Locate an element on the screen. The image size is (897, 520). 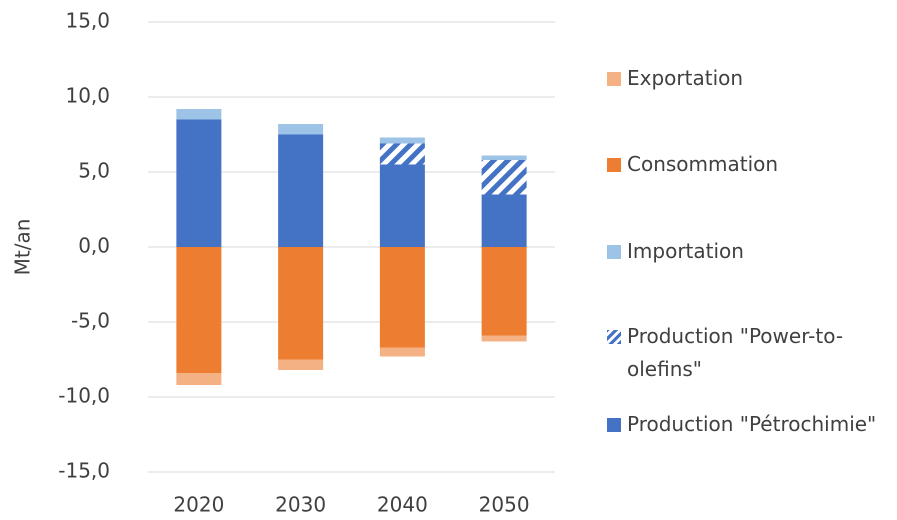
y-tick-label: 10,0 is located at coordinates (87, 96).